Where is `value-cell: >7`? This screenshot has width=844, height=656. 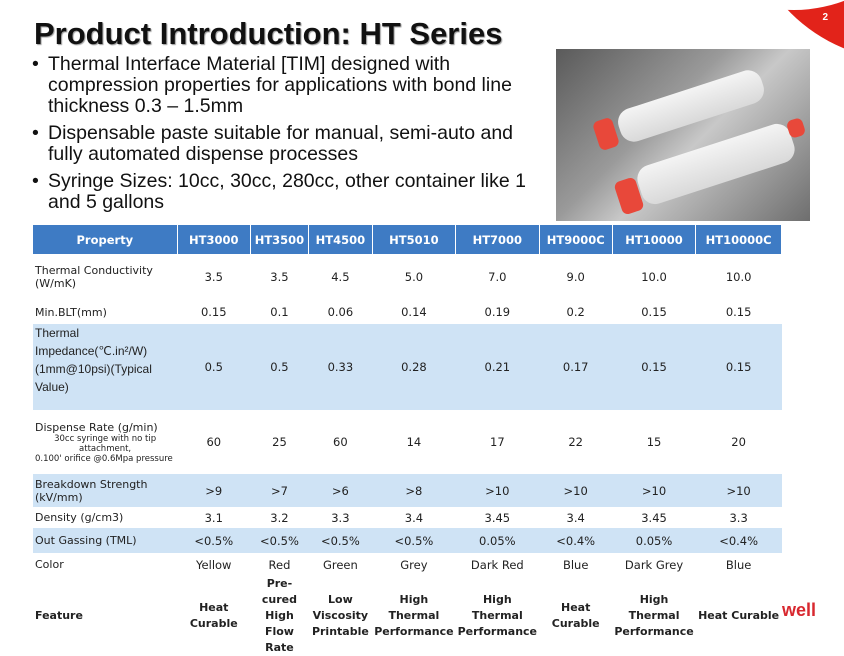 value-cell: >7 is located at coordinates (279, 490).